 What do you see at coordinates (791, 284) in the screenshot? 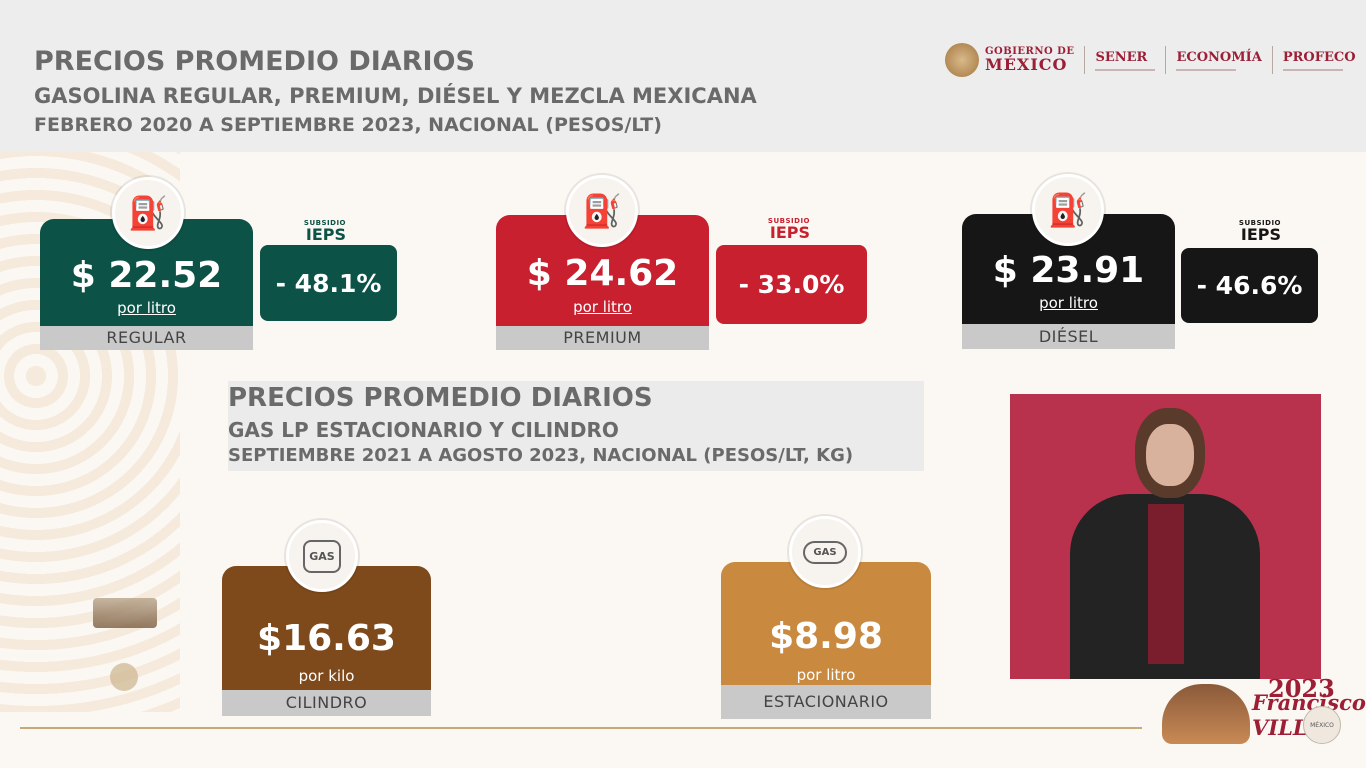
I see `subsidio-percent: - 33.0%` at bounding box center [791, 284].